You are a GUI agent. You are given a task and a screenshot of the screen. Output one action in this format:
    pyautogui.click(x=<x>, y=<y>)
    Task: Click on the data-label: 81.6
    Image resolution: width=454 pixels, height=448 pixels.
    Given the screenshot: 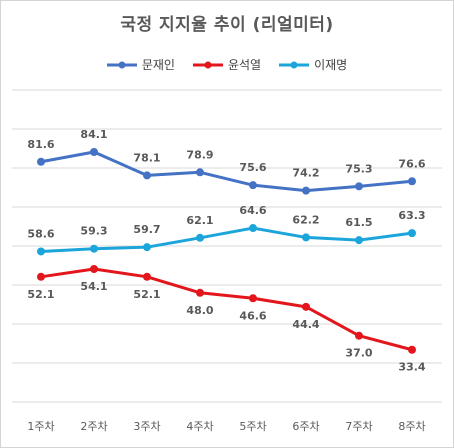 What is the action you would take?
    pyautogui.click(x=40, y=144)
    